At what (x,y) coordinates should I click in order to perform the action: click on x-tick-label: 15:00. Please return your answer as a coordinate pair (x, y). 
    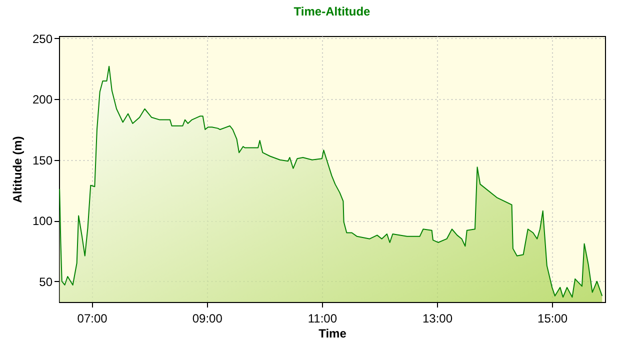
    Looking at the image, I should click on (553, 319).